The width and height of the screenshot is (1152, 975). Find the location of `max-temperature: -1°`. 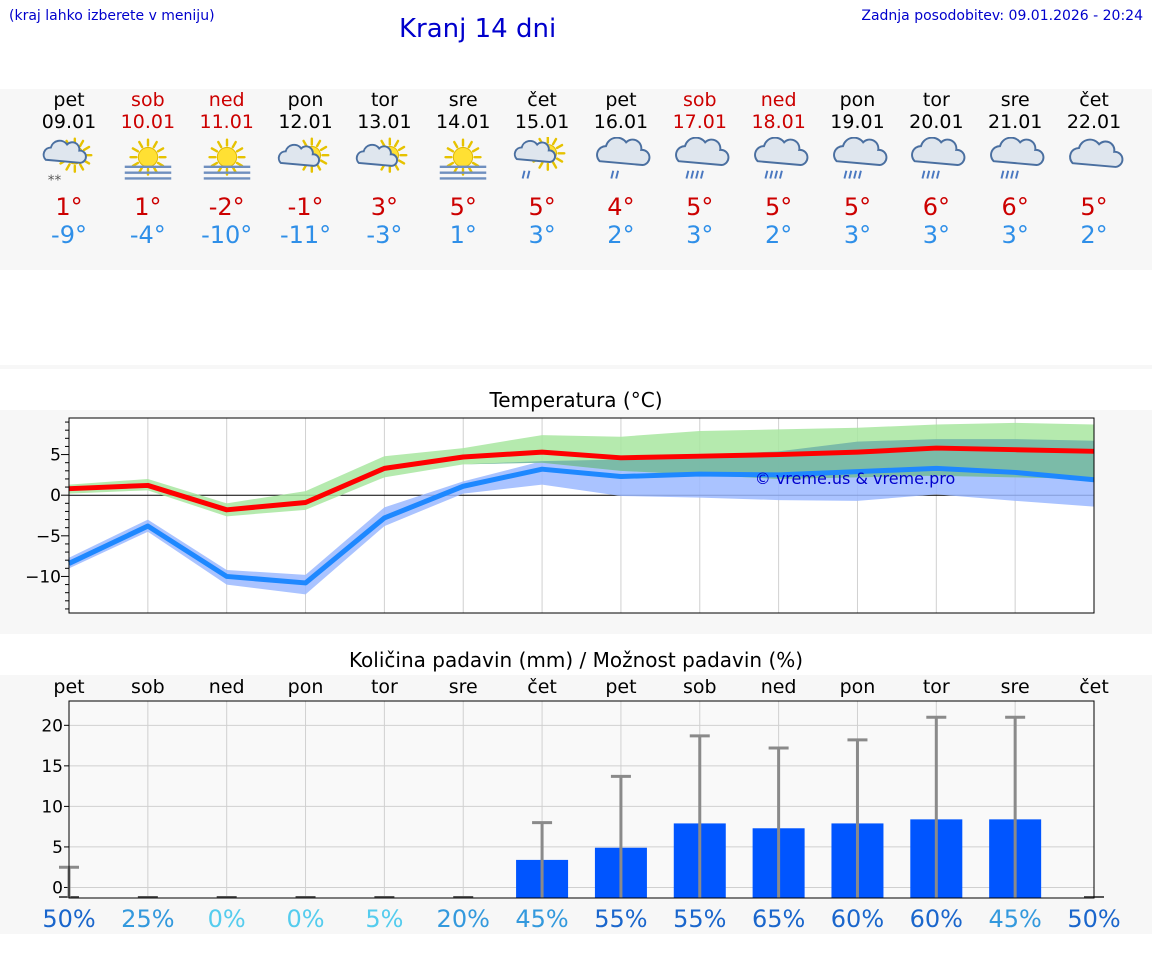

max-temperature: -1° is located at coordinates (305, 207).